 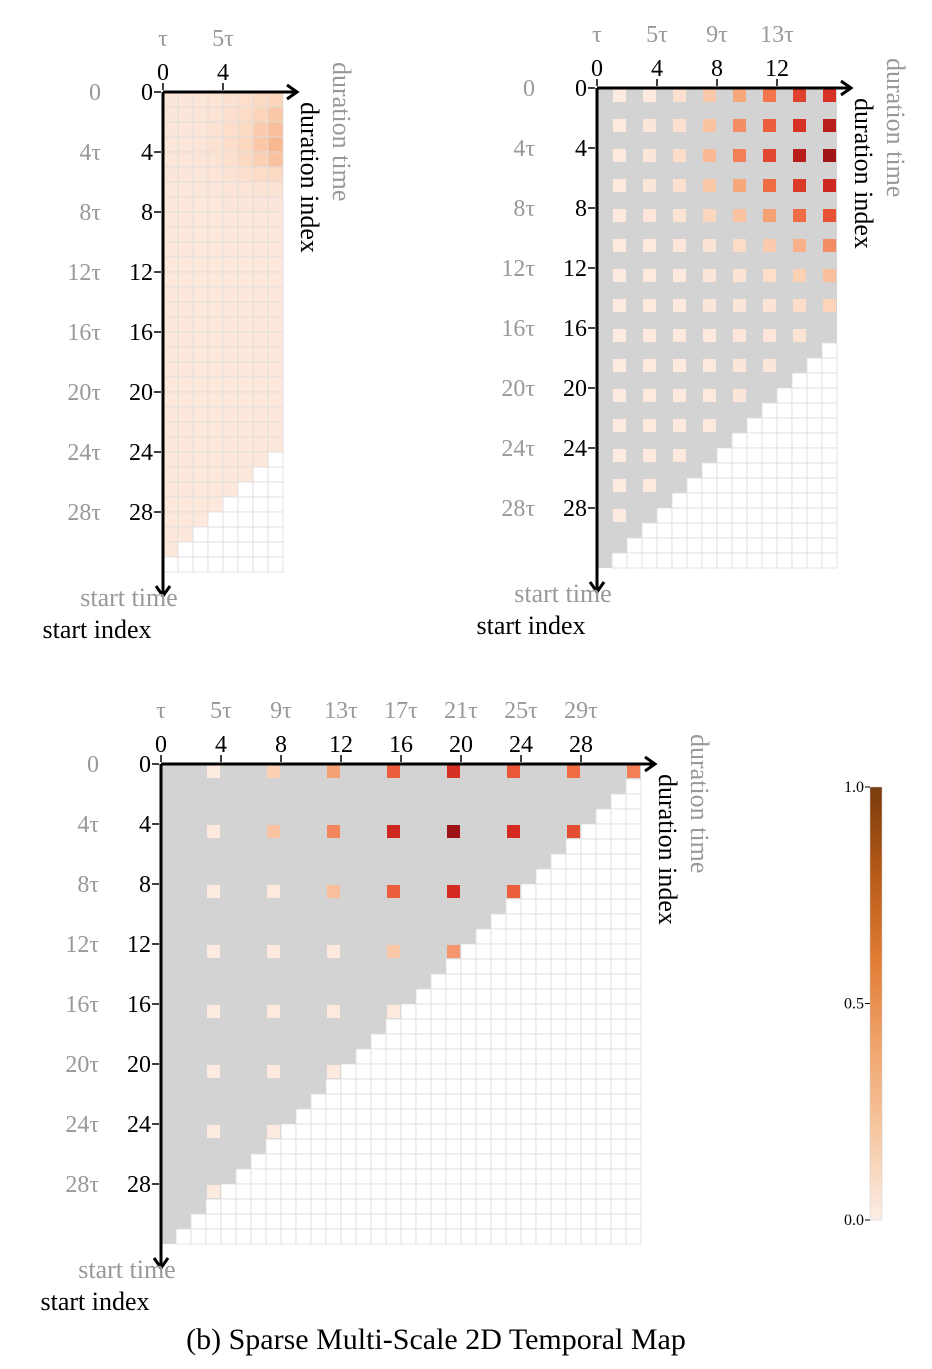 What do you see at coordinates (401, 711) in the screenshot?
I see `x-time-tick-label: 17τ` at bounding box center [401, 711].